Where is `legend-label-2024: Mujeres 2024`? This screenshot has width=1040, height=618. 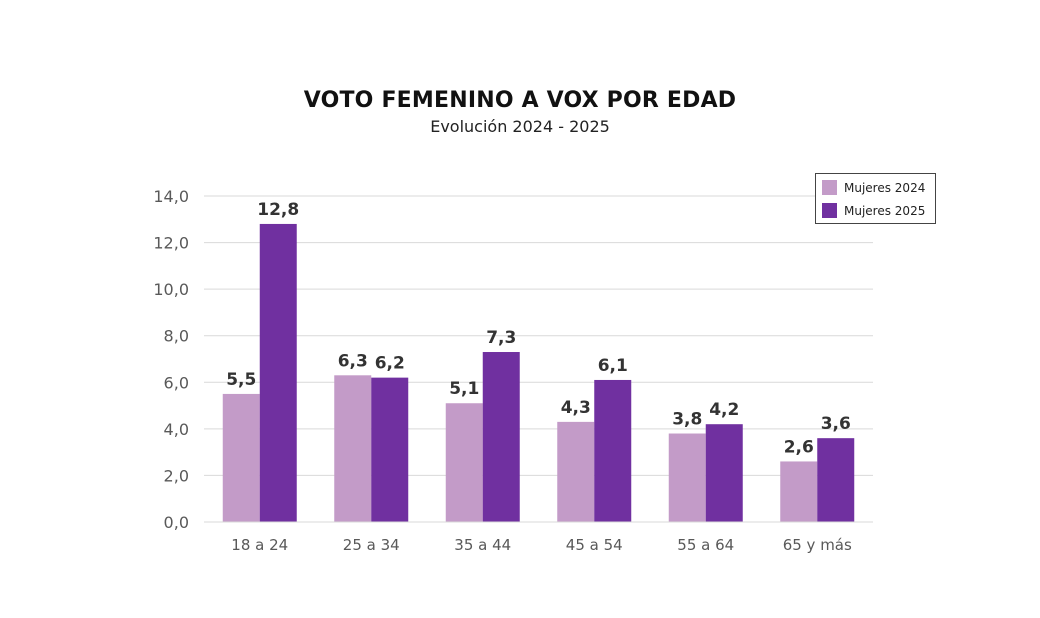
legend-label-2024: Mujeres 2024 is located at coordinates (885, 187).